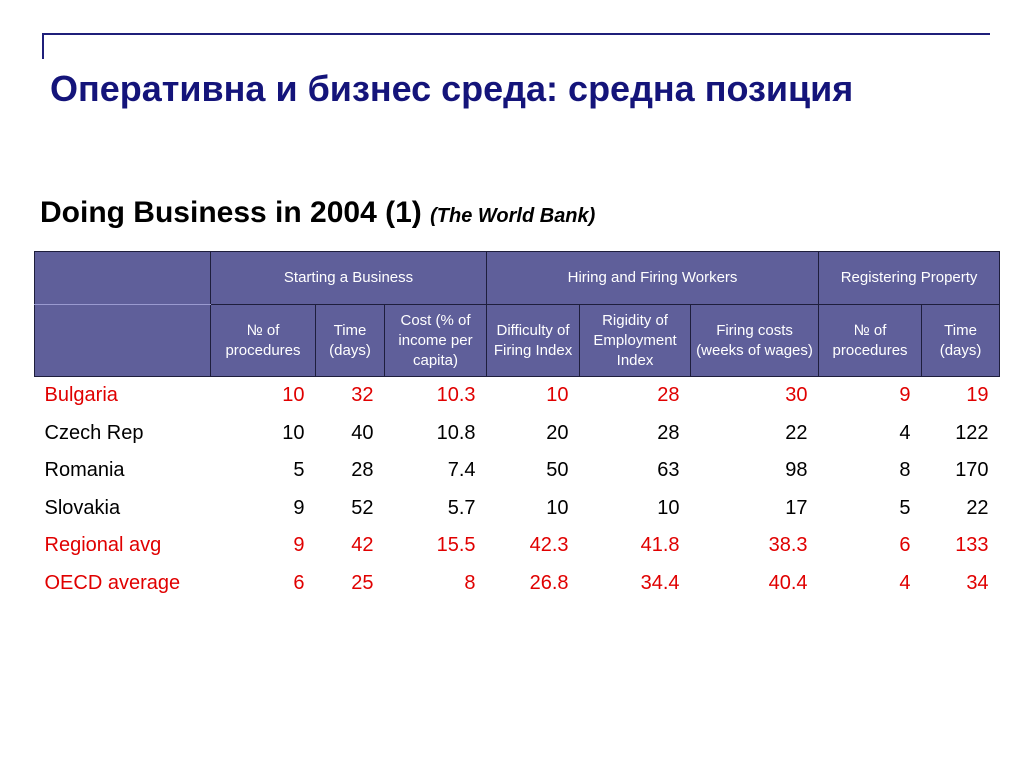 This screenshot has height=768, width=1024. Describe the element at coordinates (909, 278) in the screenshot. I see `group-header-registering-property: Registering Property` at that location.